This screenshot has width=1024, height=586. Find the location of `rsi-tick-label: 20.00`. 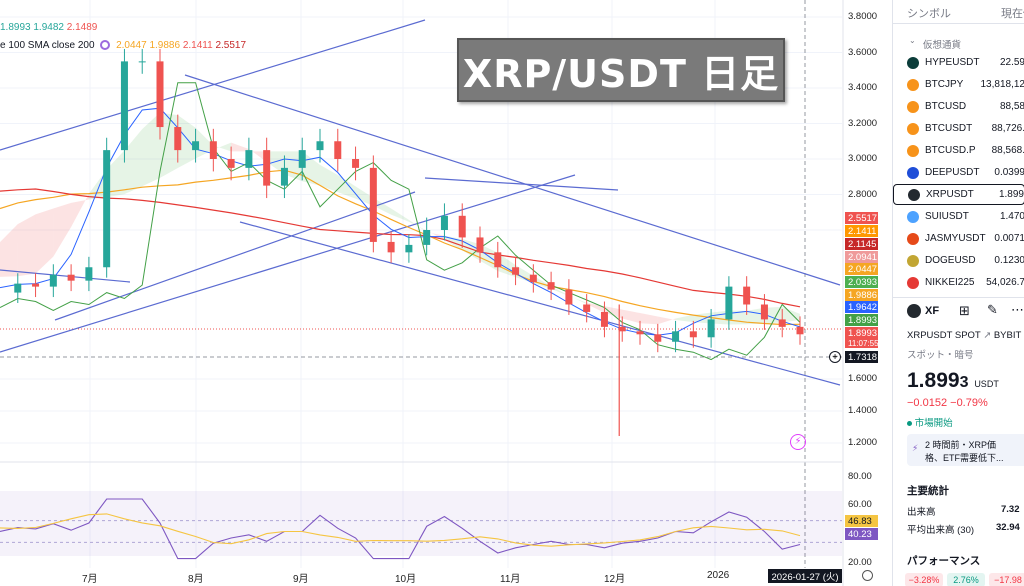

rsi-tick-label: 20.00 is located at coordinates (860, 562).